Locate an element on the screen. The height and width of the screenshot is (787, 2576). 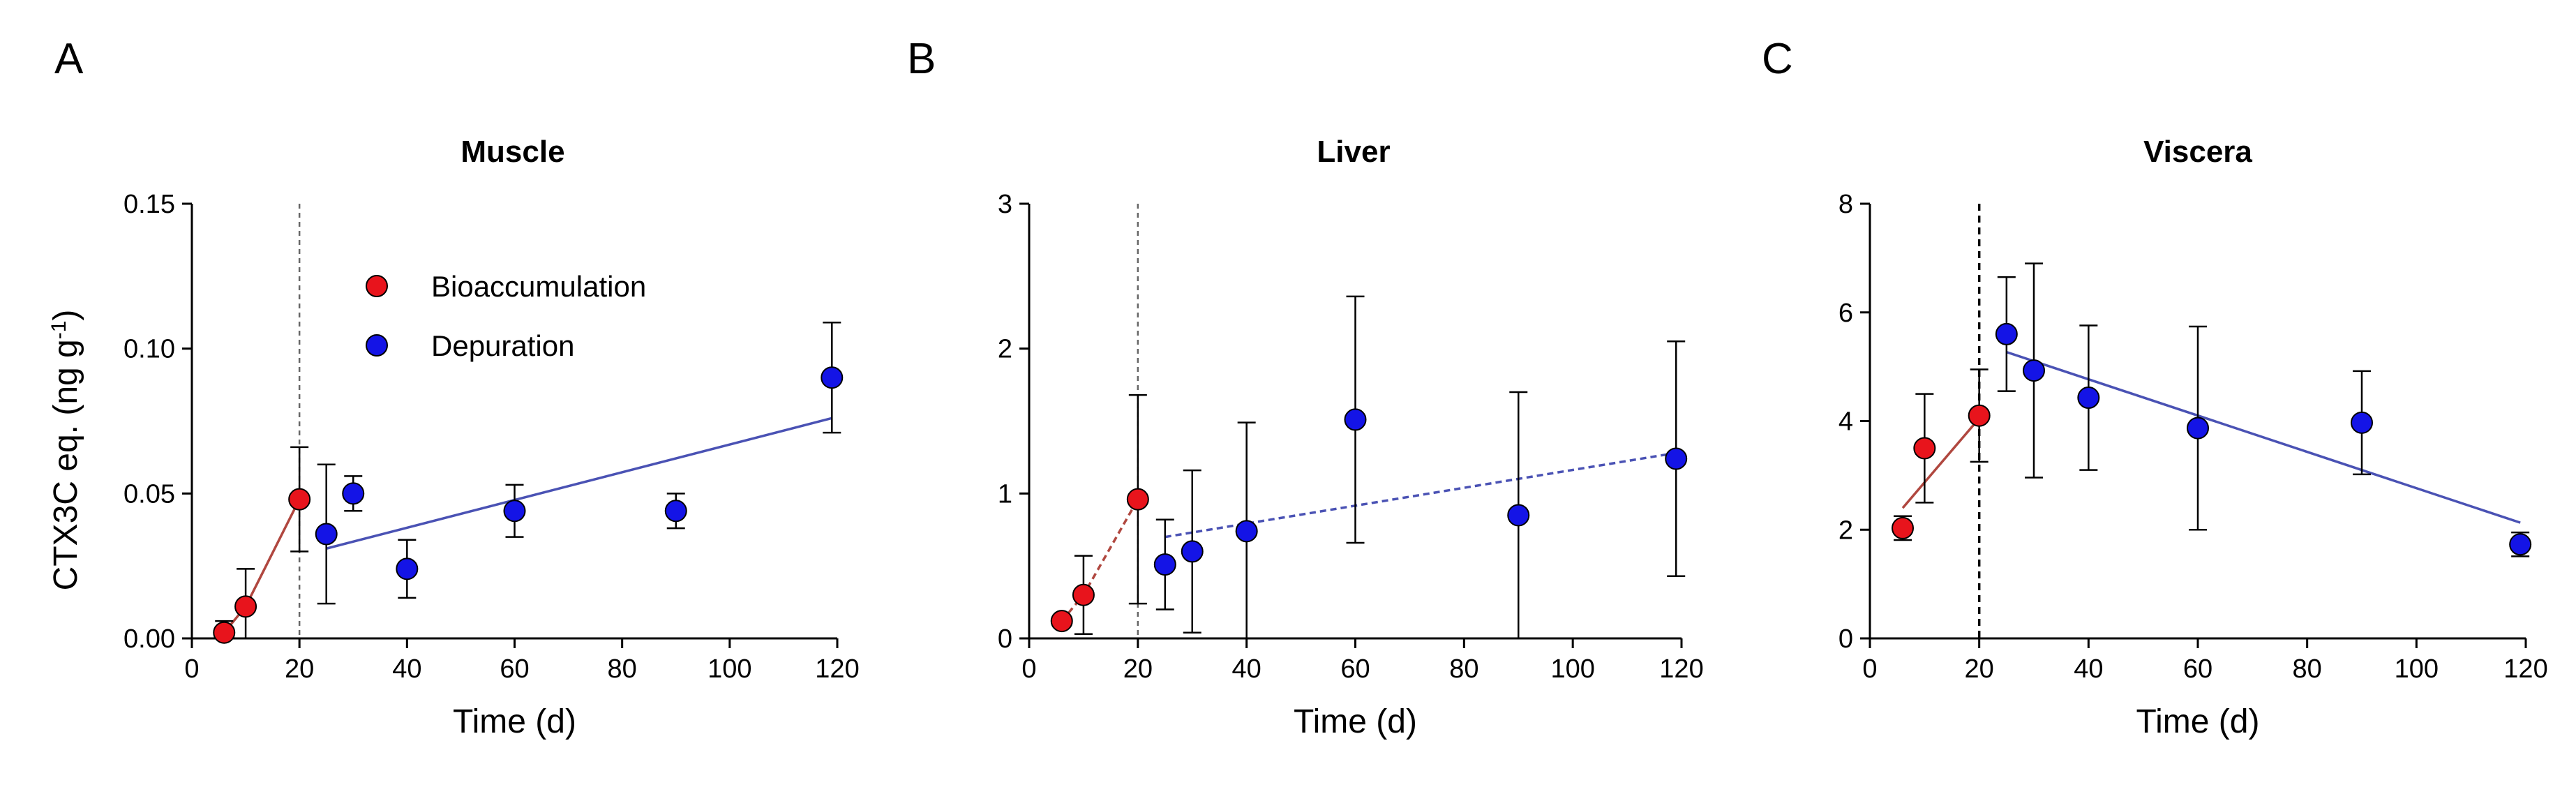
panel-label: A is located at coordinates (69, 59).